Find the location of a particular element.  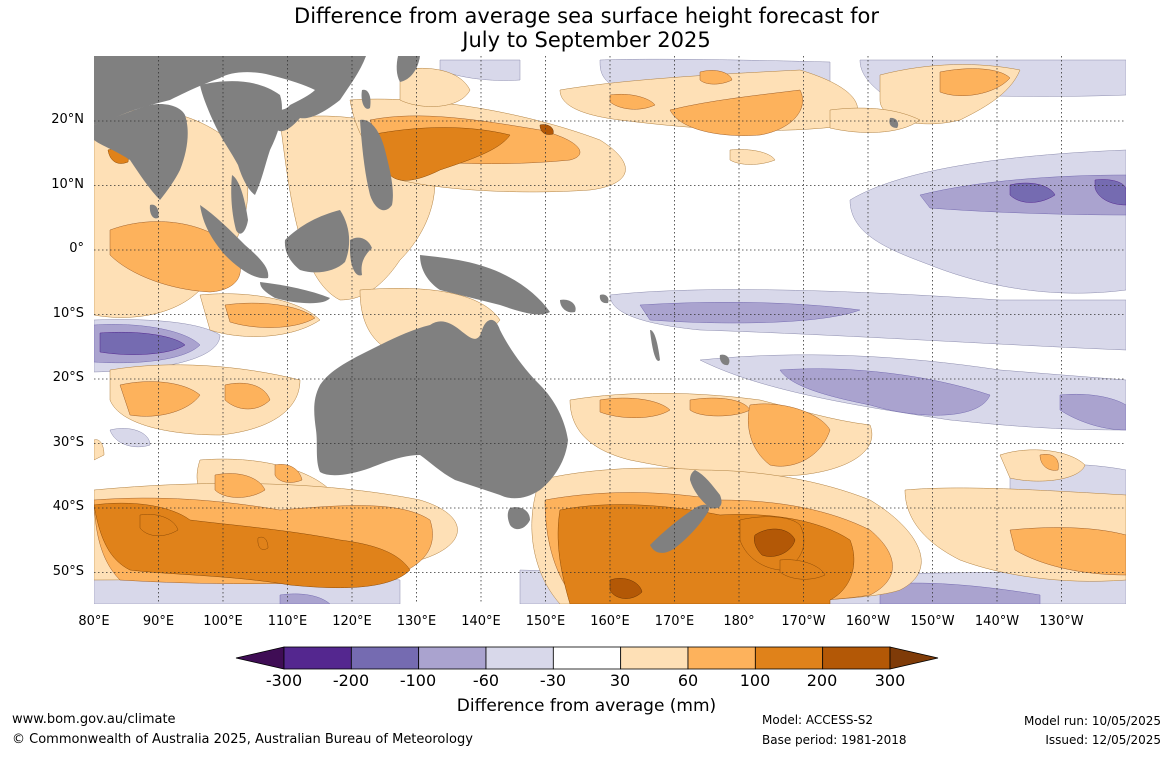

lon-label: 130°E is located at coordinates (416, 621).